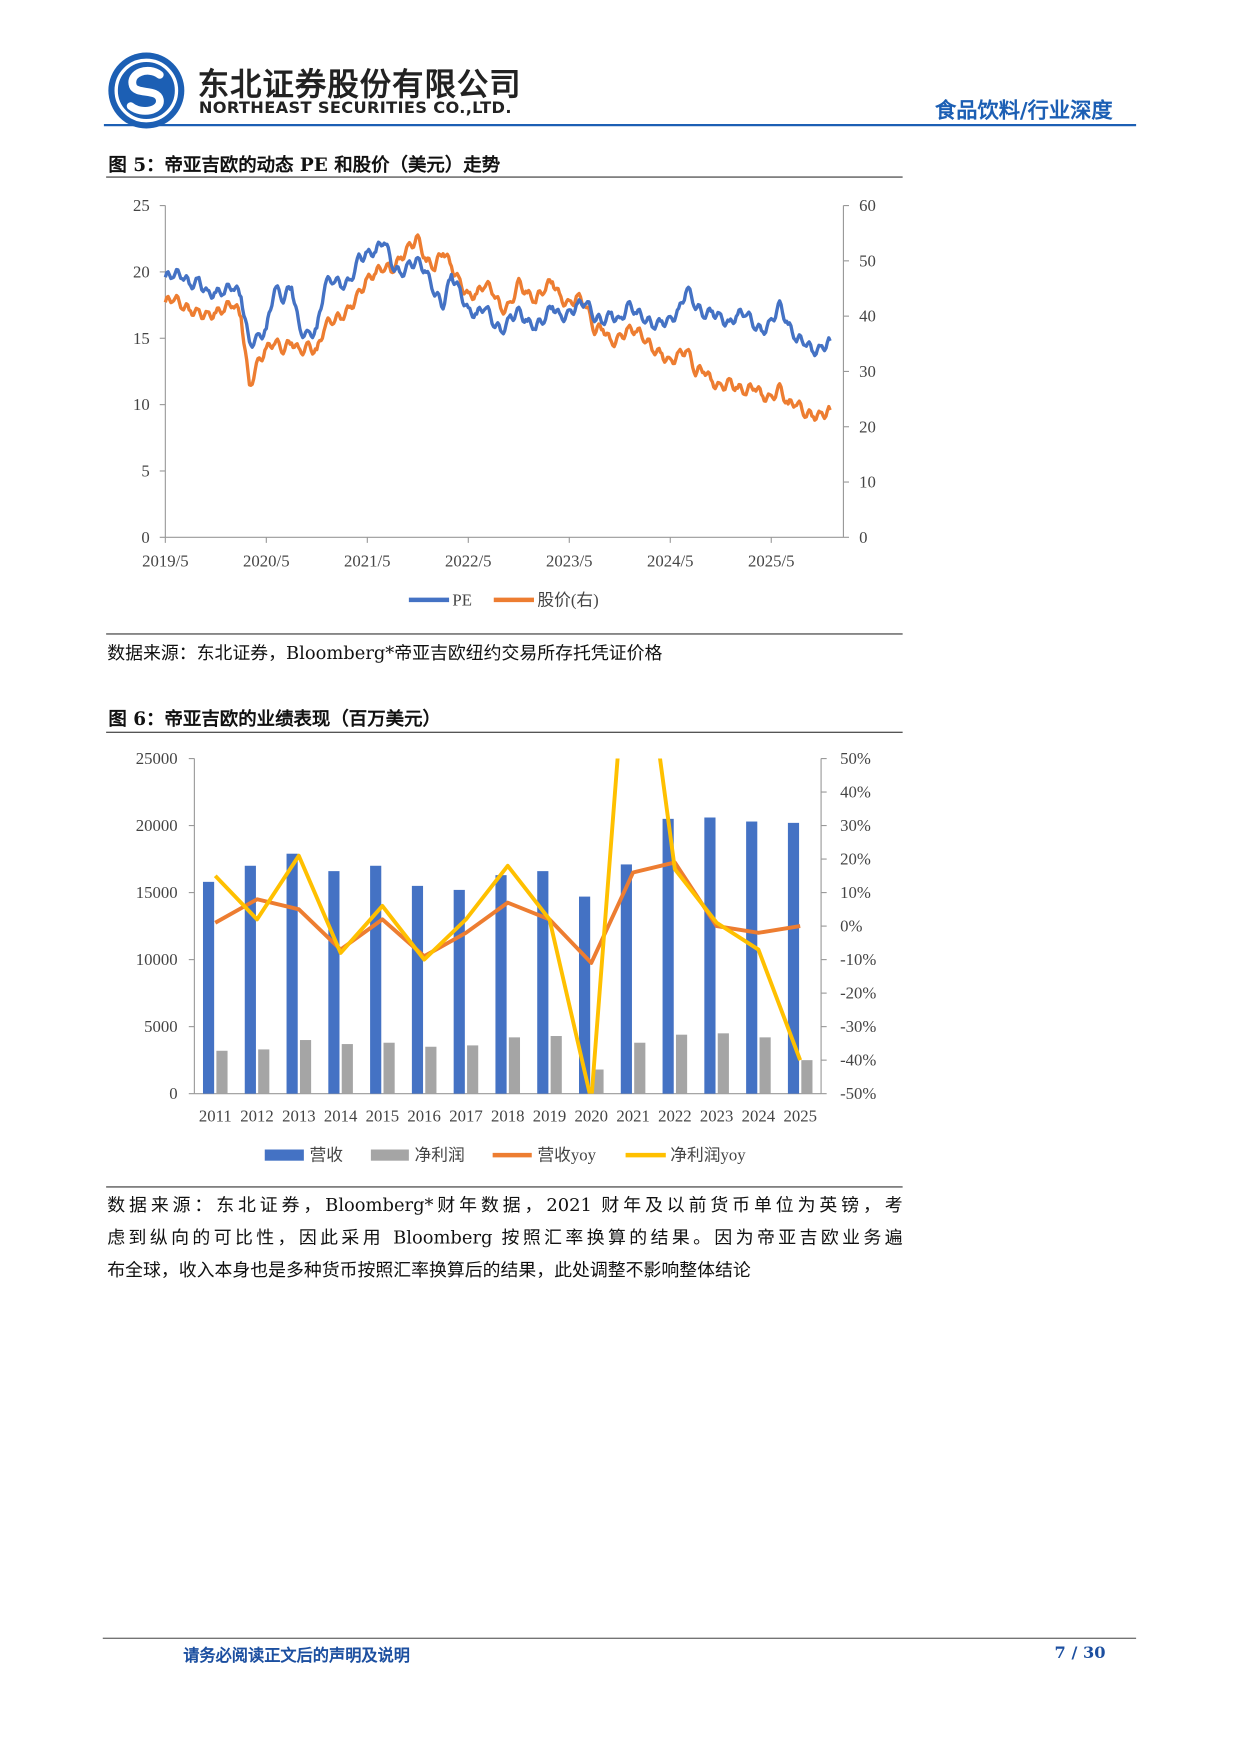 The height and width of the screenshot is (1753, 1240). I want to click on x-tick-label: 2023/5, so click(569, 560).